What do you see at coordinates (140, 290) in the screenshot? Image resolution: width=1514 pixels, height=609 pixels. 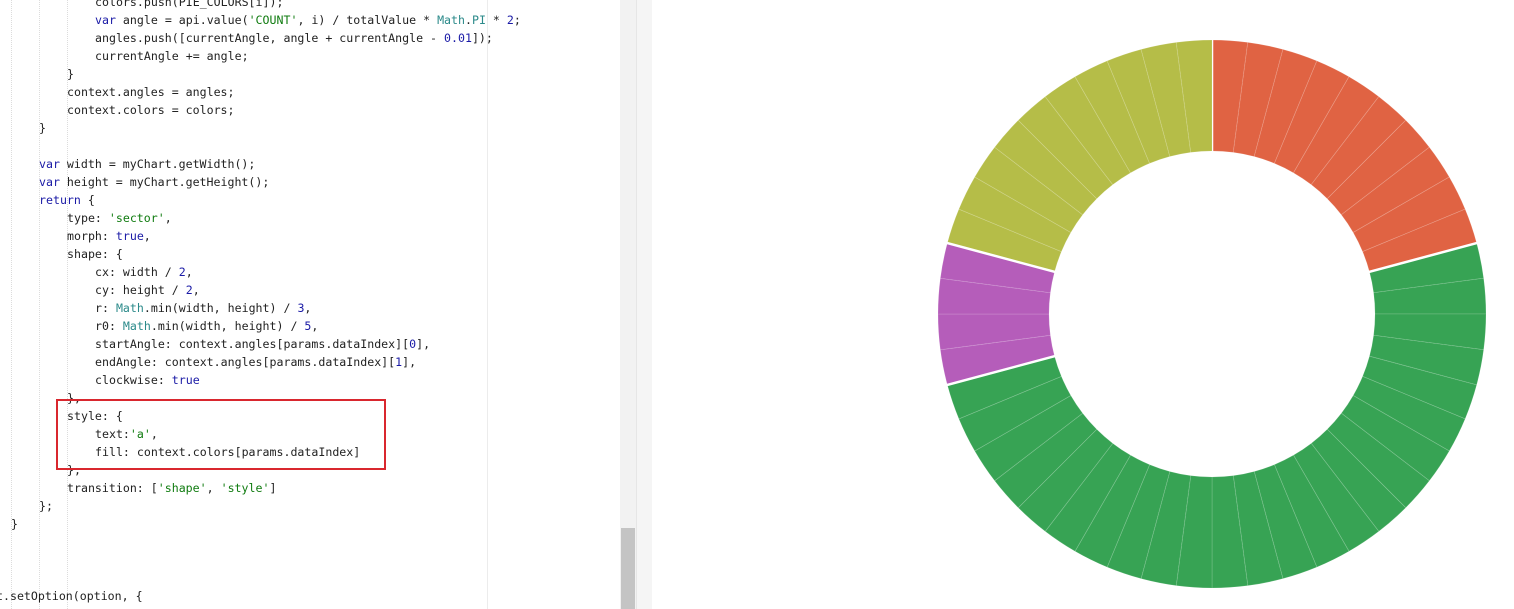 I see `code-token: cy: height /` at bounding box center [140, 290].